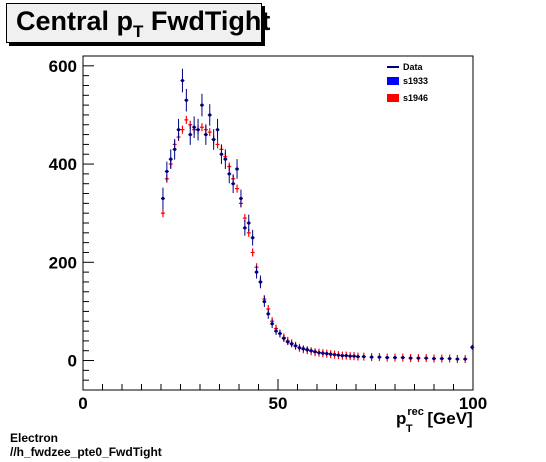 This screenshot has width=546, height=462. What do you see at coordinates (63, 262) in the screenshot?
I see `y-tick-label: 200` at bounding box center [63, 262].